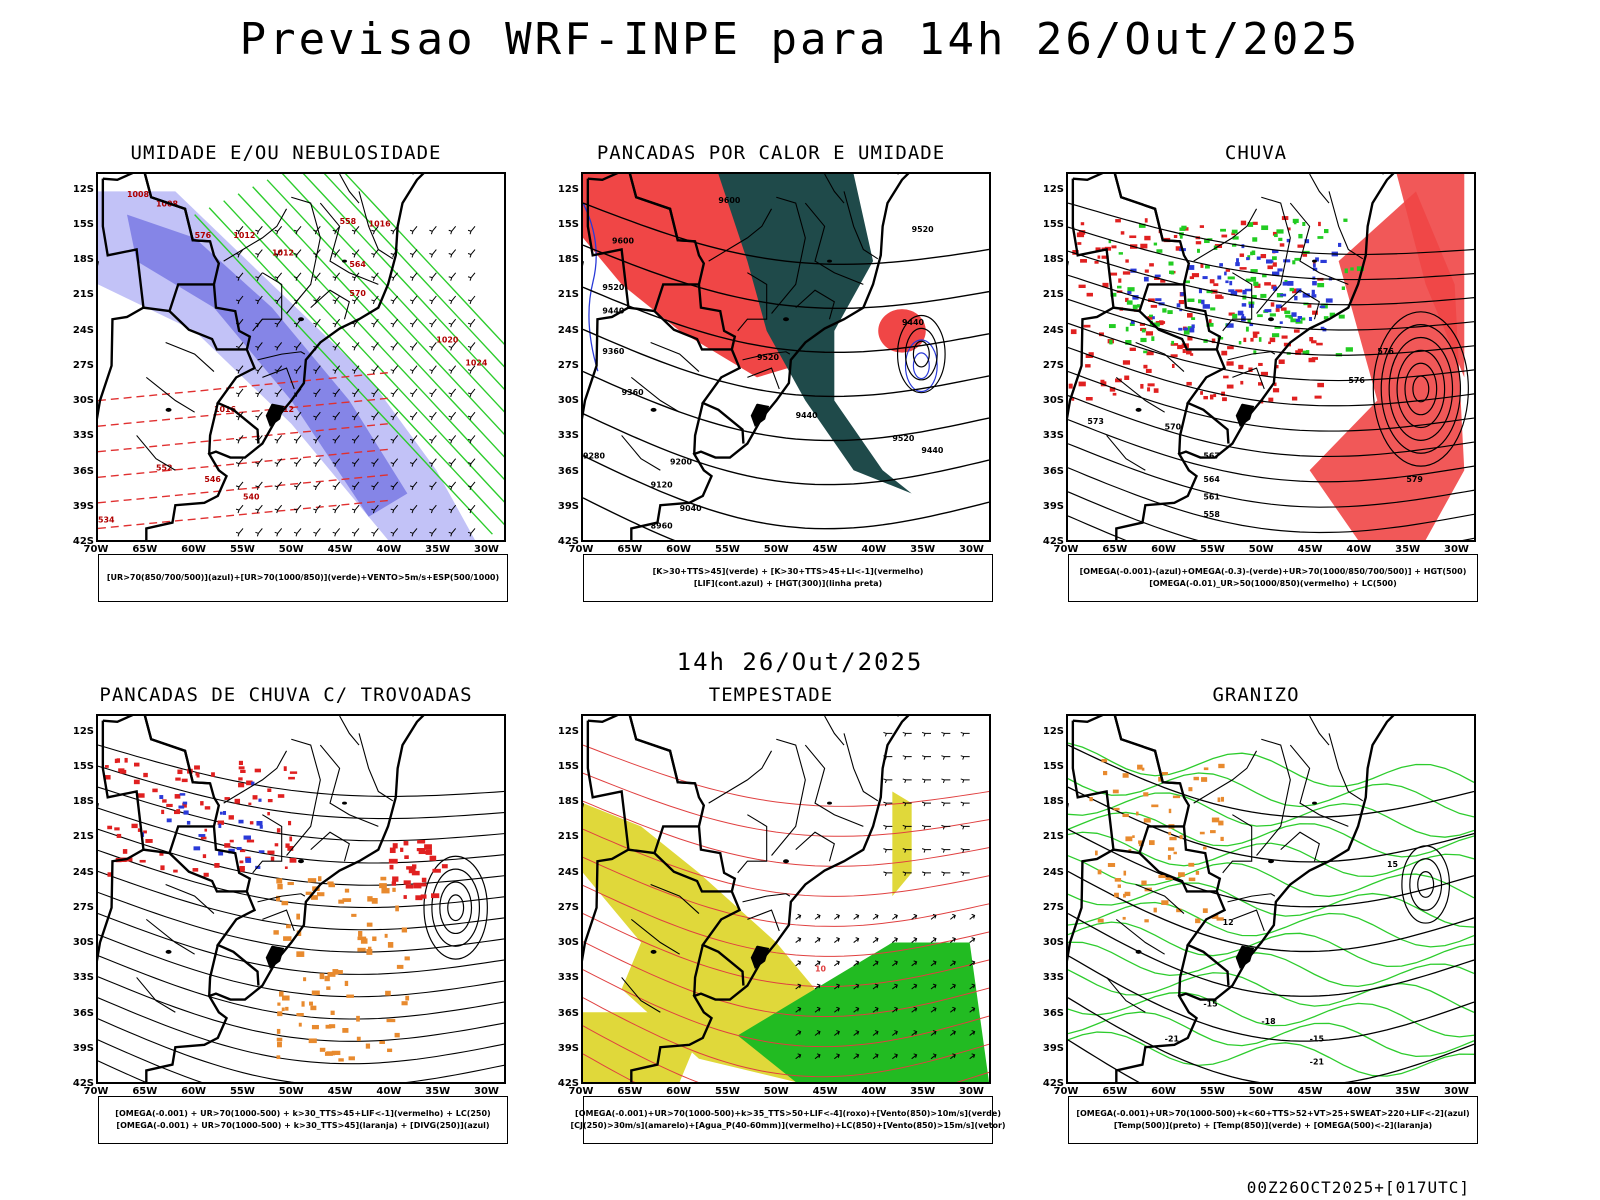 The width and height of the screenshot is (1600, 1200). Describe the element at coordinates (921, 354) in the screenshot. I see `geopotential-300-contour` at that location.